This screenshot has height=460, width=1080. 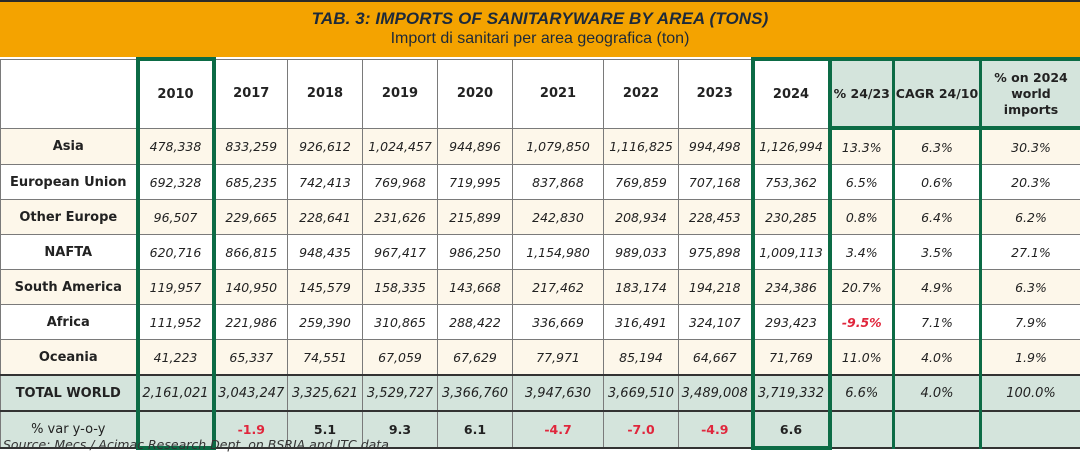 I want to click on cell-2021: 242,830, so click(x=558, y=217).